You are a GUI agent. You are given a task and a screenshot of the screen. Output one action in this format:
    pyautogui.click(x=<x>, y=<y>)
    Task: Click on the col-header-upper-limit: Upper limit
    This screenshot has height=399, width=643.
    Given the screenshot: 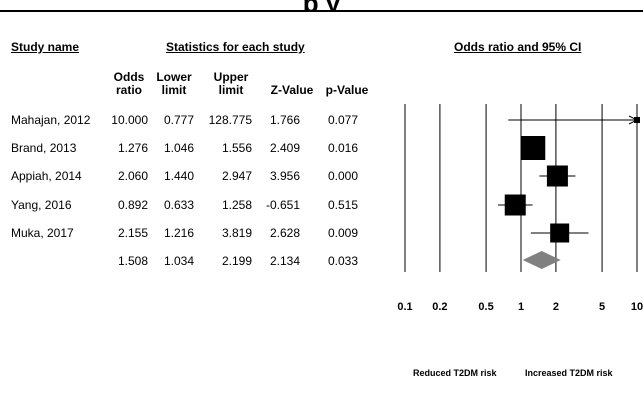 What is the action you would take?
    pyautogui.click(x=231, y=84)
    